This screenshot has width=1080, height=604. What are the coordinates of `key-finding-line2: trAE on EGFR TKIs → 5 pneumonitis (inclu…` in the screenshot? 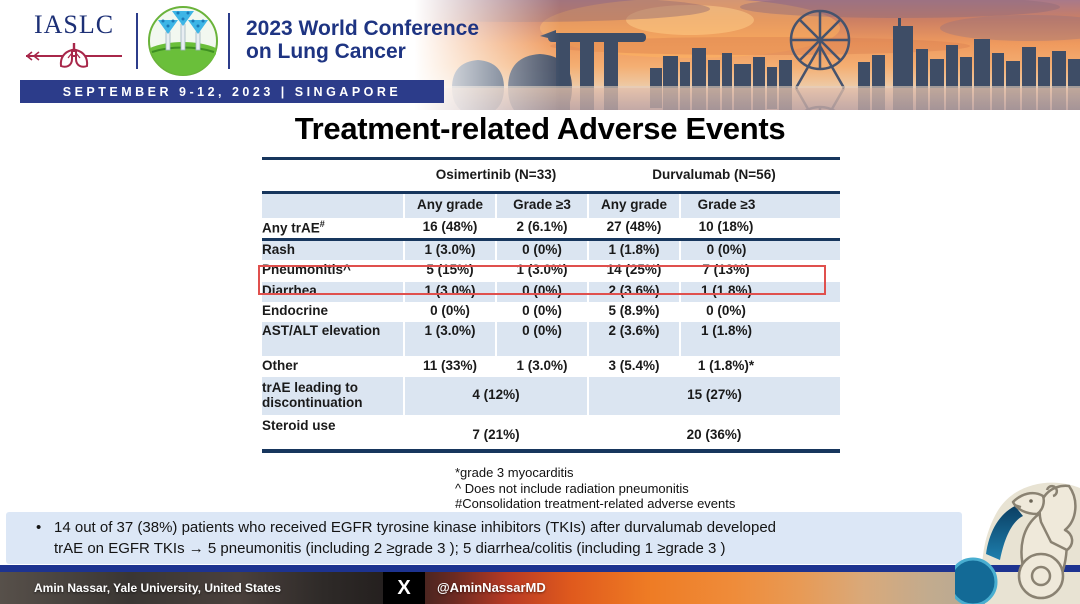 It's located at (390, 548).